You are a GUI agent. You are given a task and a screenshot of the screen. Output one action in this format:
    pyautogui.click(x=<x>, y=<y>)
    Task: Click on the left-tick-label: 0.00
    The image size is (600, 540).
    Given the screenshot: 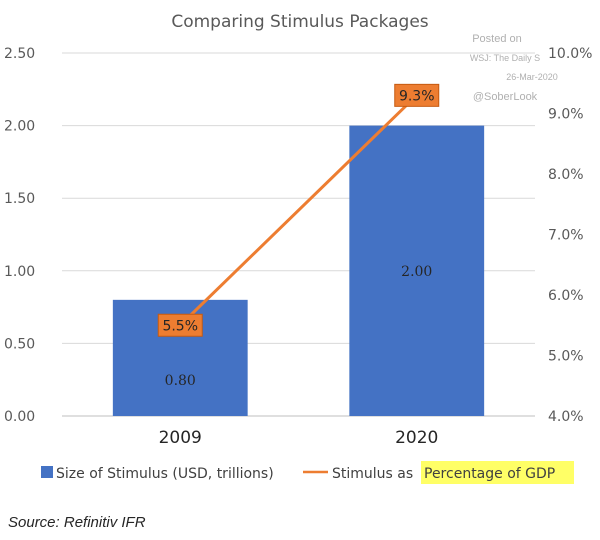 What is the action you would take?
    pyautogui.click(x=19, y=417)
    